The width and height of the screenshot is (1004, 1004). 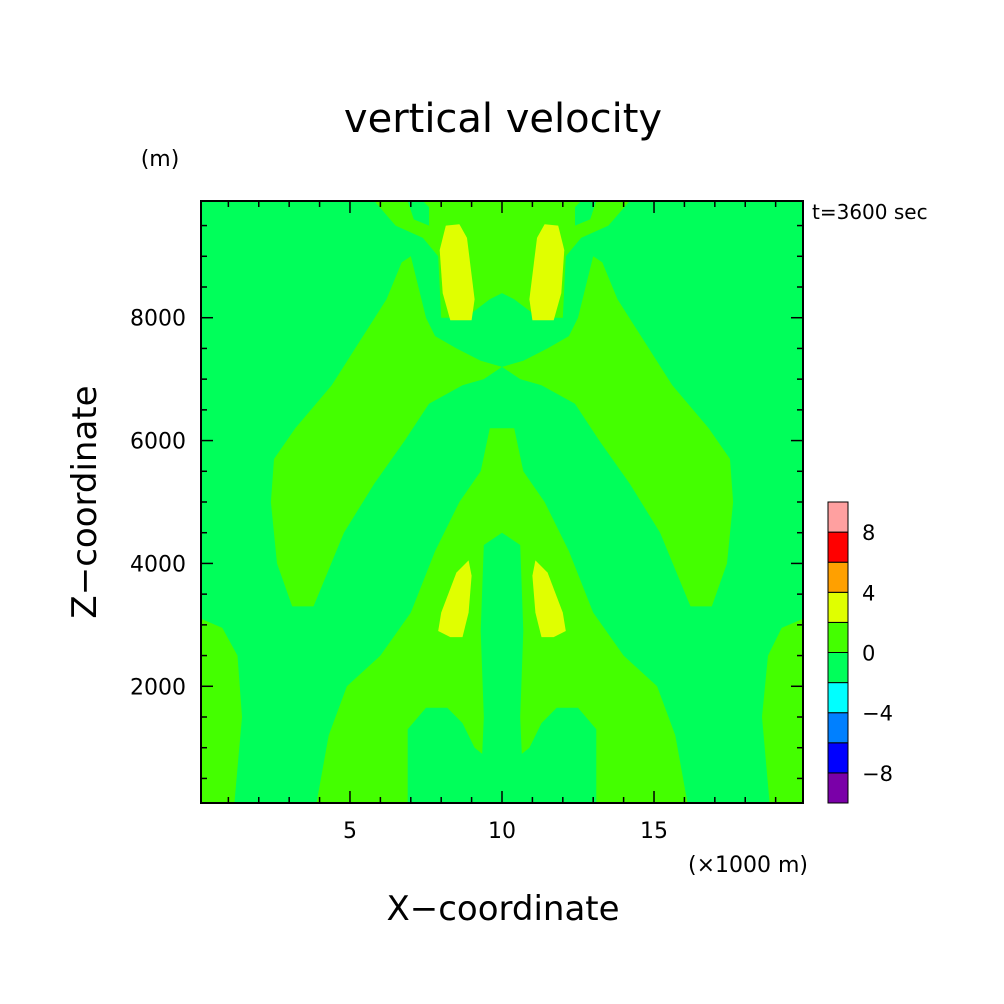 I want to click on colorbar-tick-label: 0, so click(x=868, y=654).